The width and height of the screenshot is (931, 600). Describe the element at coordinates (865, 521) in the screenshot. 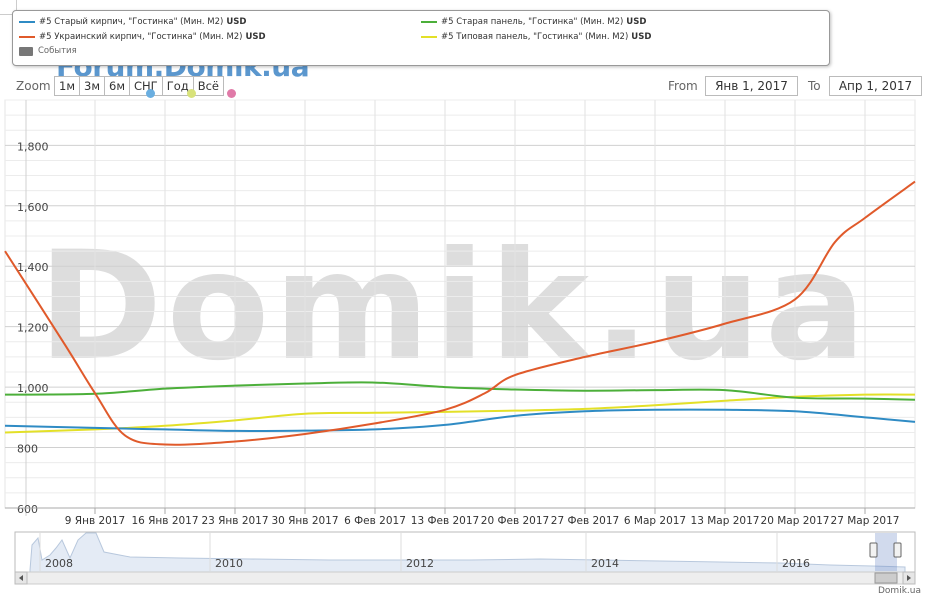

I see `x-tick-label: 27 Мар 2017` at that location.